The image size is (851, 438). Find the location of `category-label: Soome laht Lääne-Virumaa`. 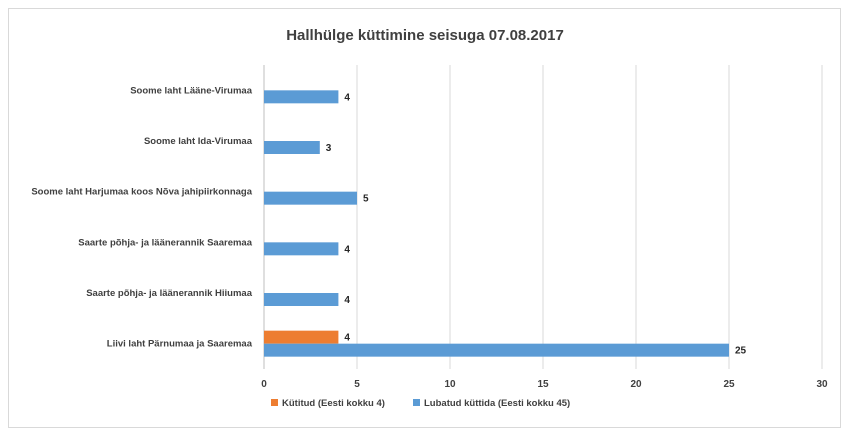

category-label: Soome laht Lääne-Virumaa is located at coordinates (191, 90).